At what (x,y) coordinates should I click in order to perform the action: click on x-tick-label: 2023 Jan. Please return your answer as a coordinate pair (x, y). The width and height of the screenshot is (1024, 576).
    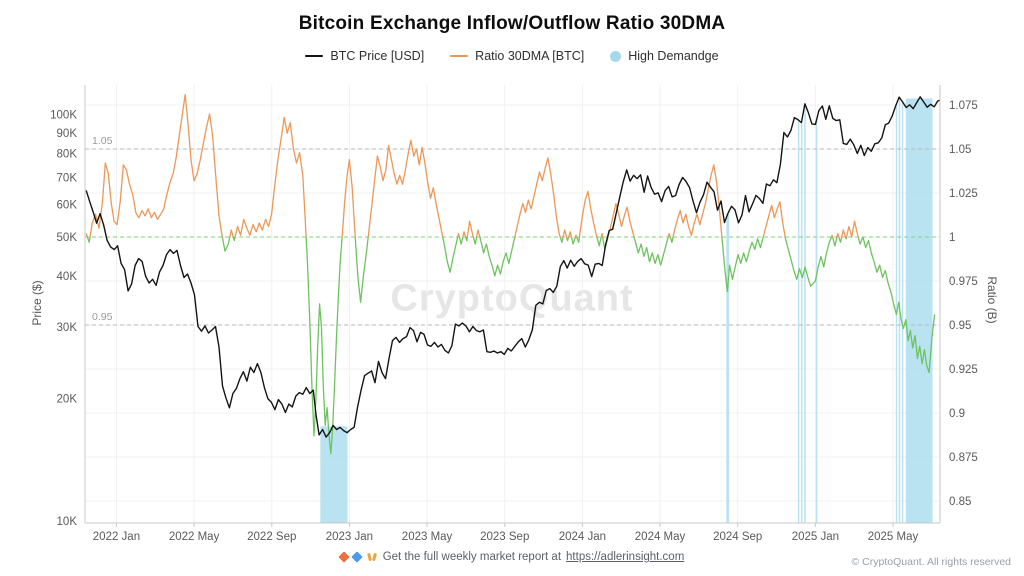
    Looking at the image, I should click on (349, 537).